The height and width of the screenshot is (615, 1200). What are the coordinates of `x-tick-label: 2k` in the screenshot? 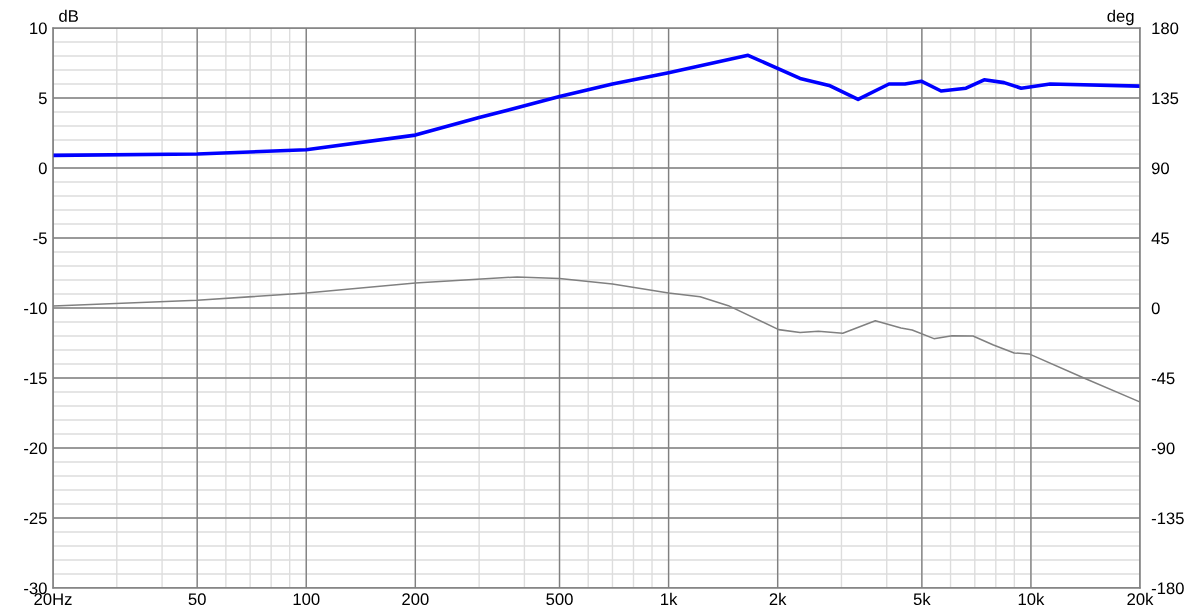 It's located at (778, 598).